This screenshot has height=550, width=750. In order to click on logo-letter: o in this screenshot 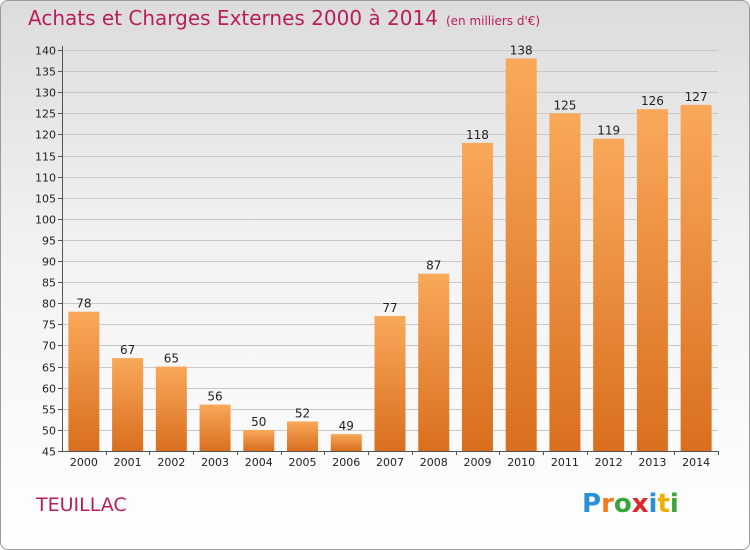, I will do `click(622, 504)`.